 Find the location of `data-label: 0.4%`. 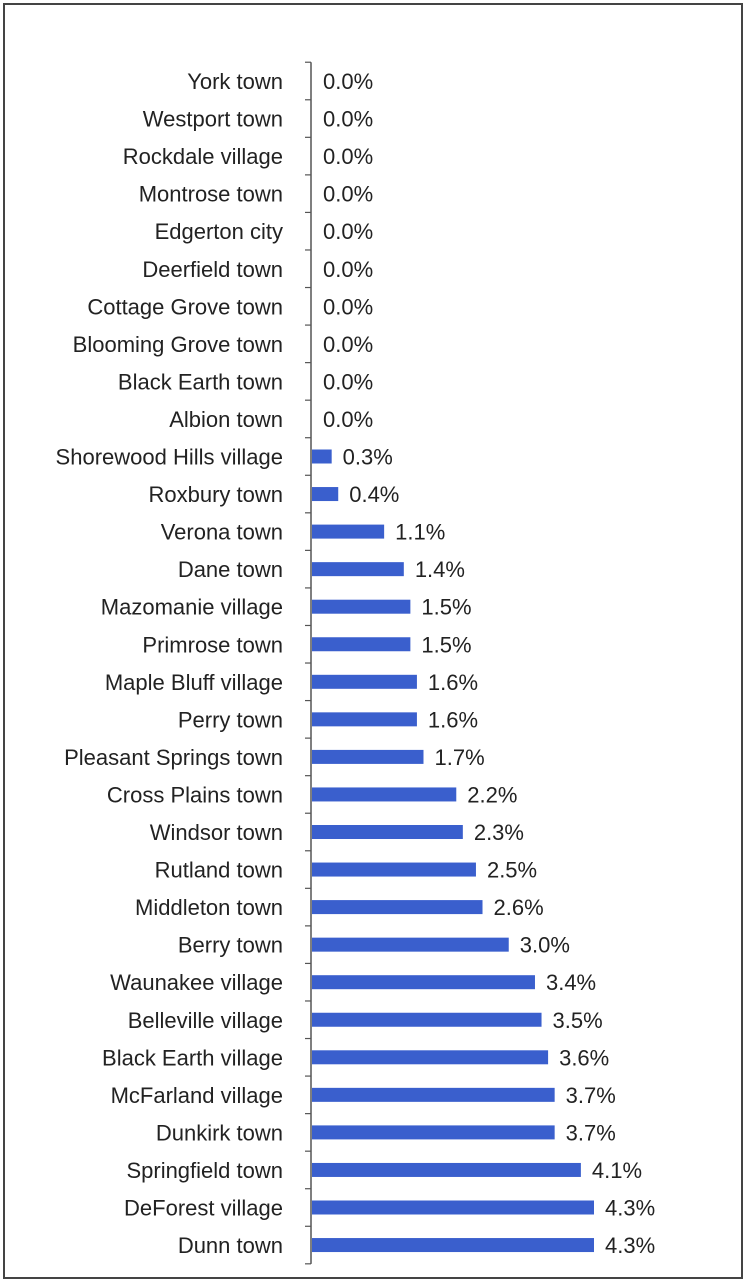

data-label: 0.4% is located at coordinates (374, 494).